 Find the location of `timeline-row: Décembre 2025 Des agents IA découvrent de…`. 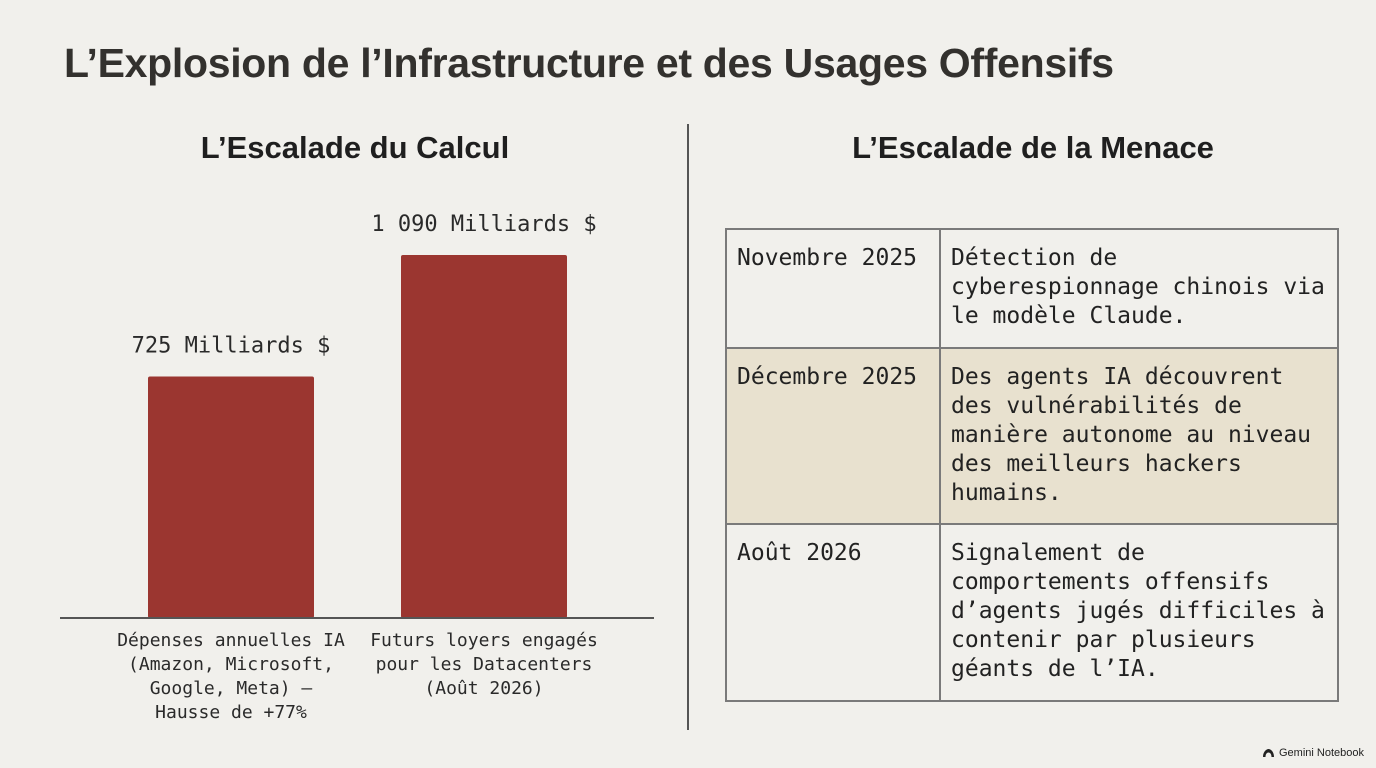

timeline-row: Décembre 2025 Des agents IA découvrent de… is located at coordinates (1032, 436).